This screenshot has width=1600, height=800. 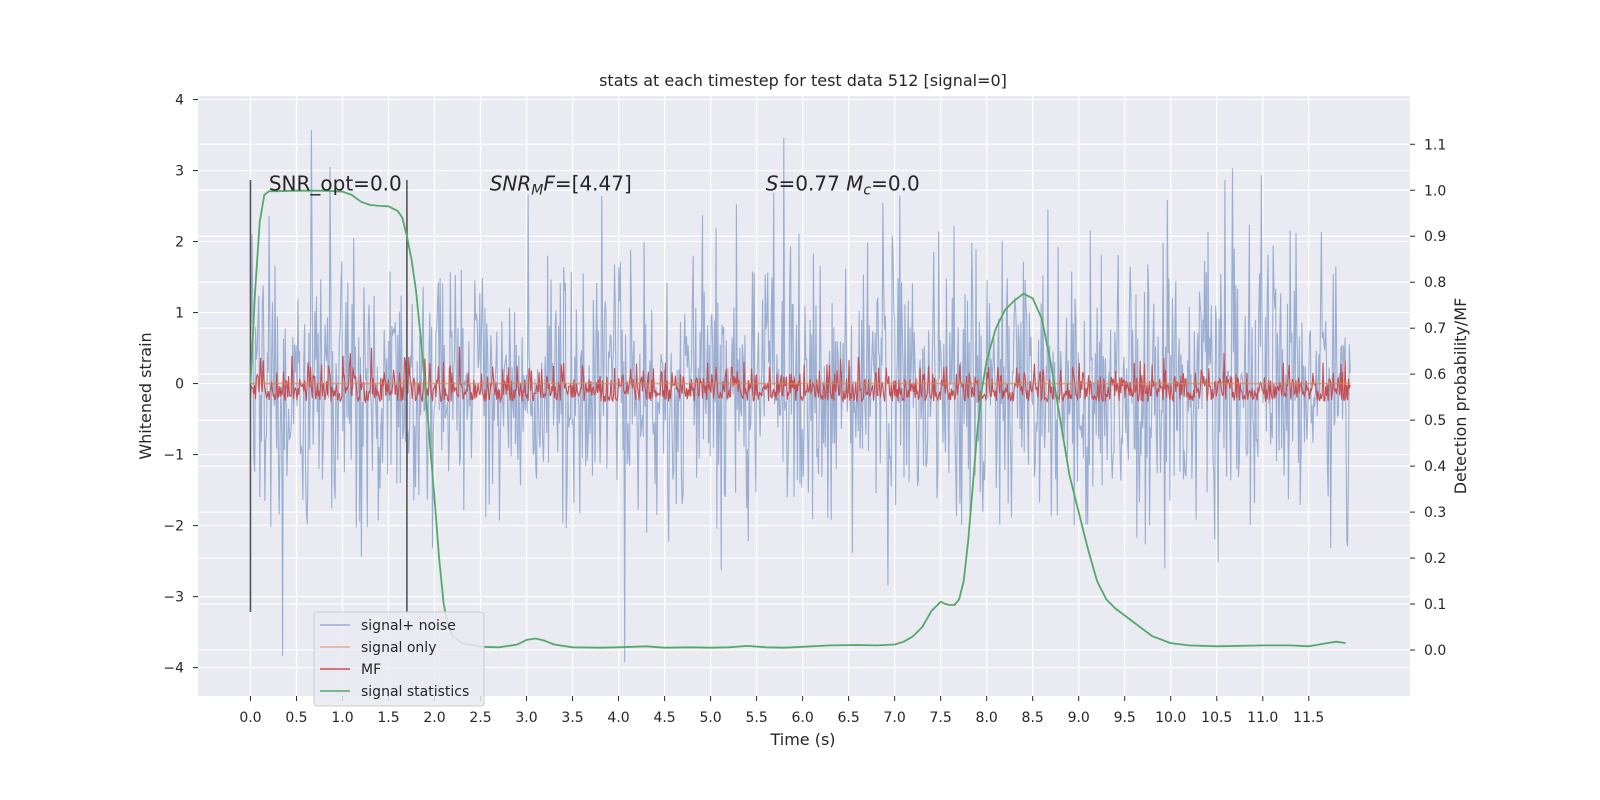 I want to click on x-tick-label: 8.5, so click(x=1033, y=718).